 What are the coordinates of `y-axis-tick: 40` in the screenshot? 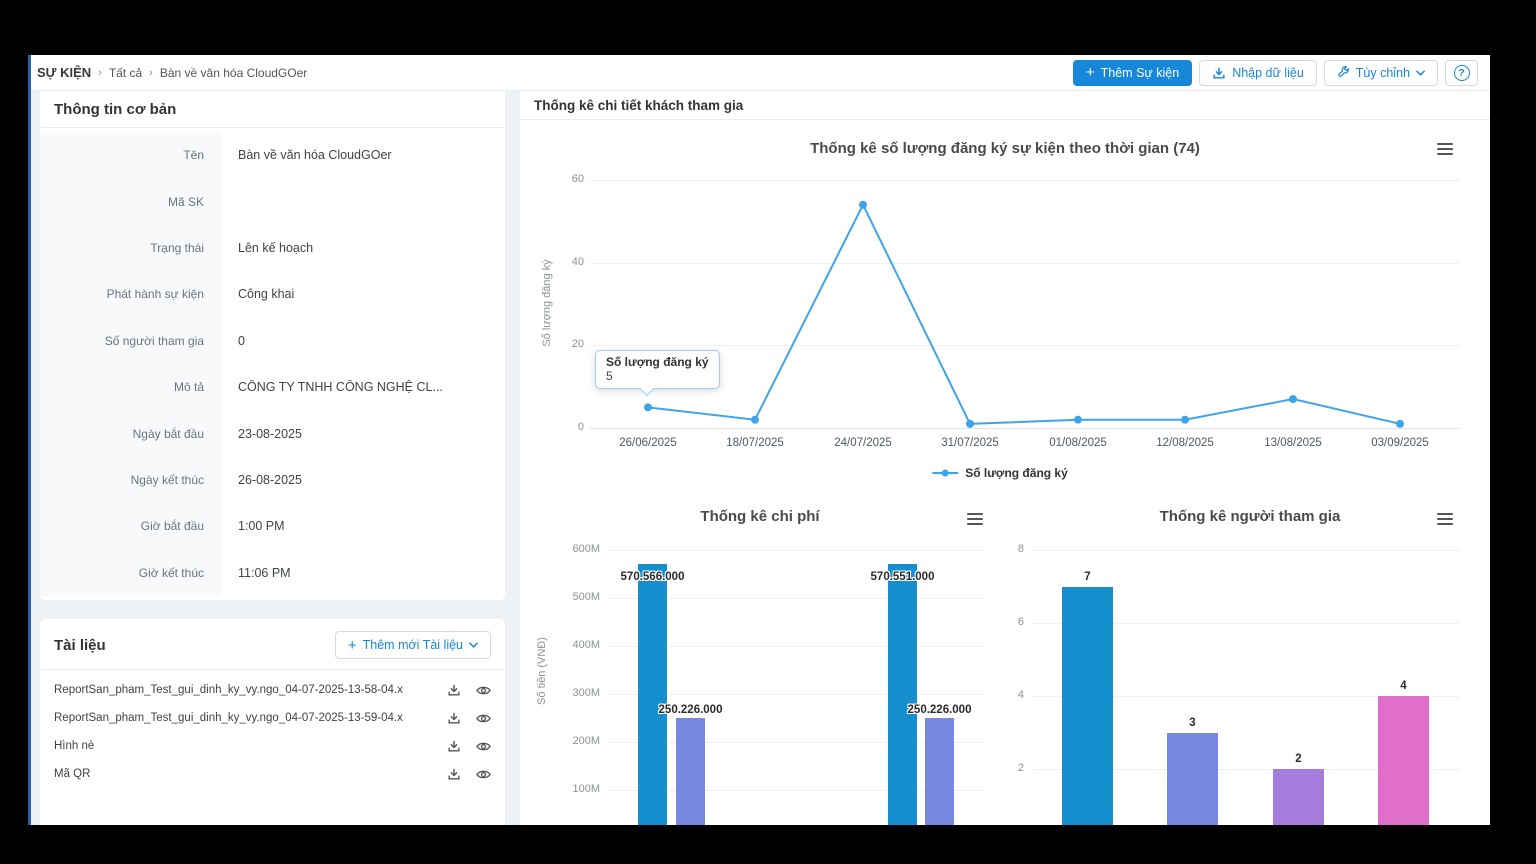 It's located at (577, 261).